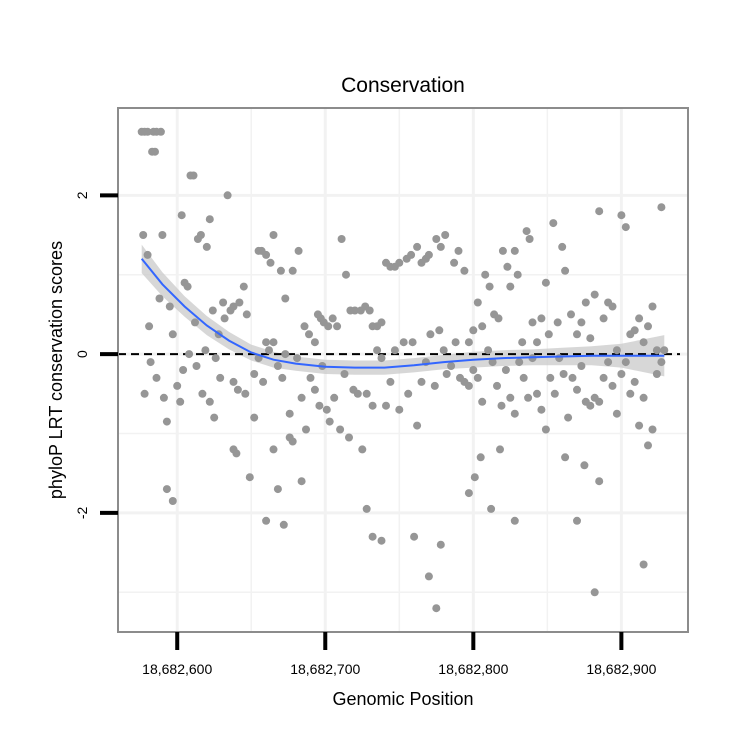 This screenshot has height=750, width=750. What do you see at coordinates (325, 669) in the screenshot?
I see `x-tick-label: 18,682,700` at bounding box center [325, 669].